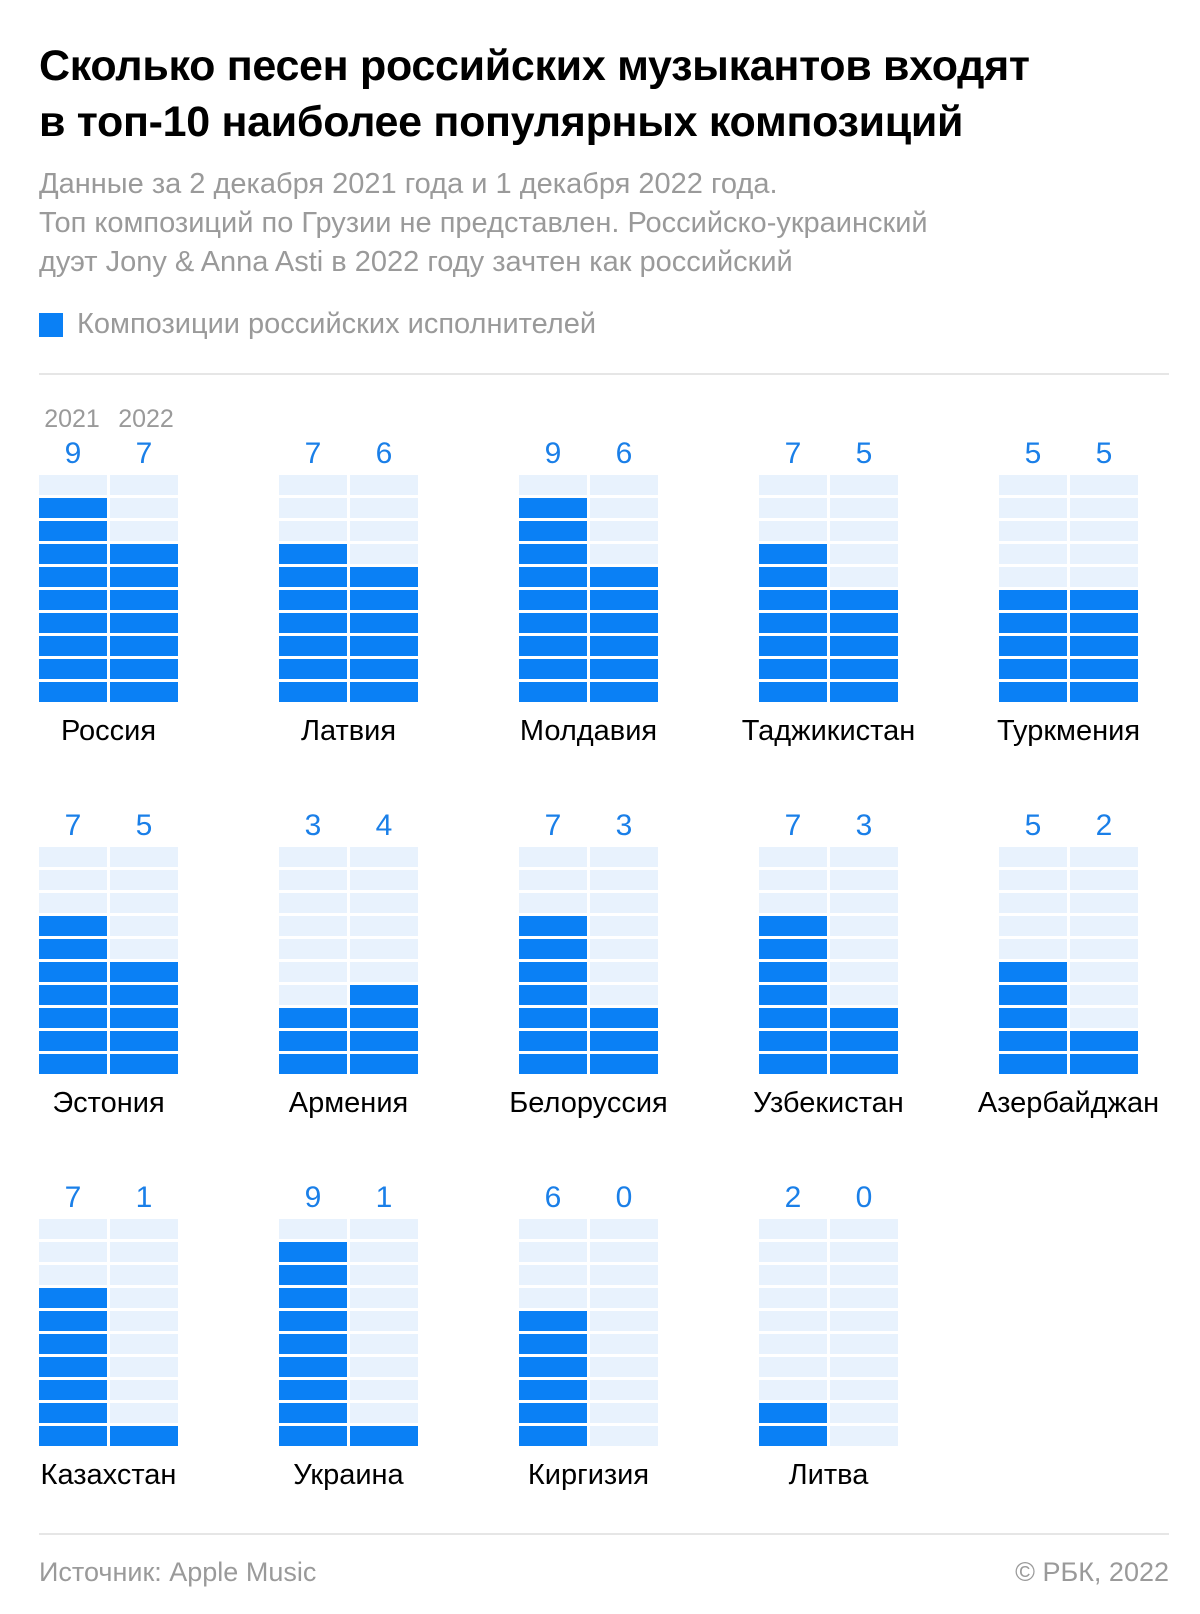  What do you see at coordinates (313, 825) in the screenshot?
I see `value-label-country-6-2021: 3` at bounding box center [313, 825].